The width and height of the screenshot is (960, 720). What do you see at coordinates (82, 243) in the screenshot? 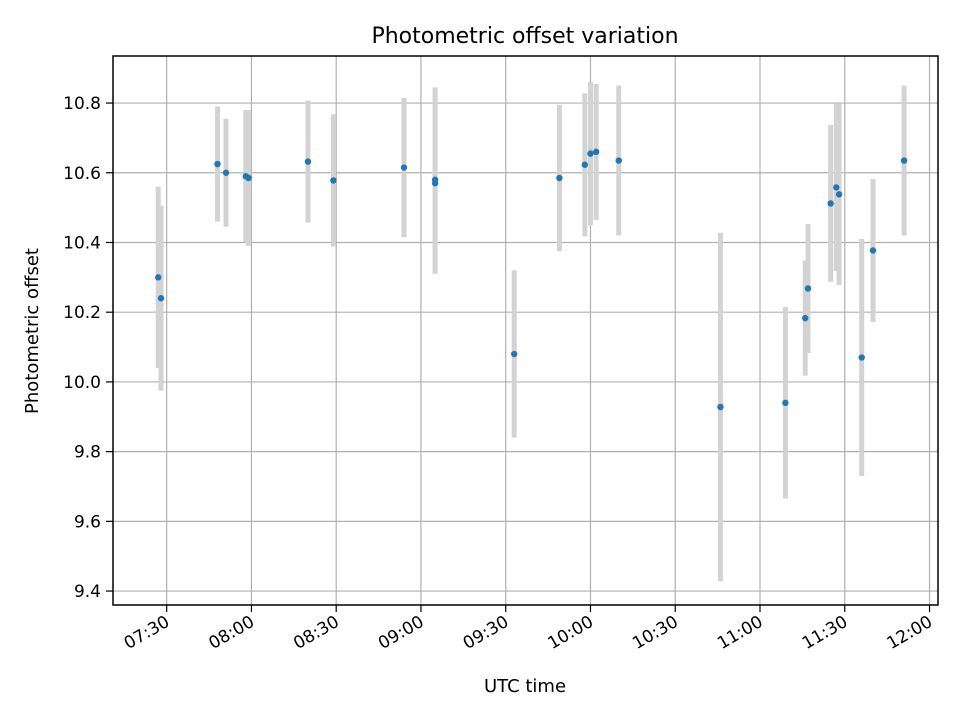
I see `y-tick-label: 10.4` at bounding box center [82, 243].